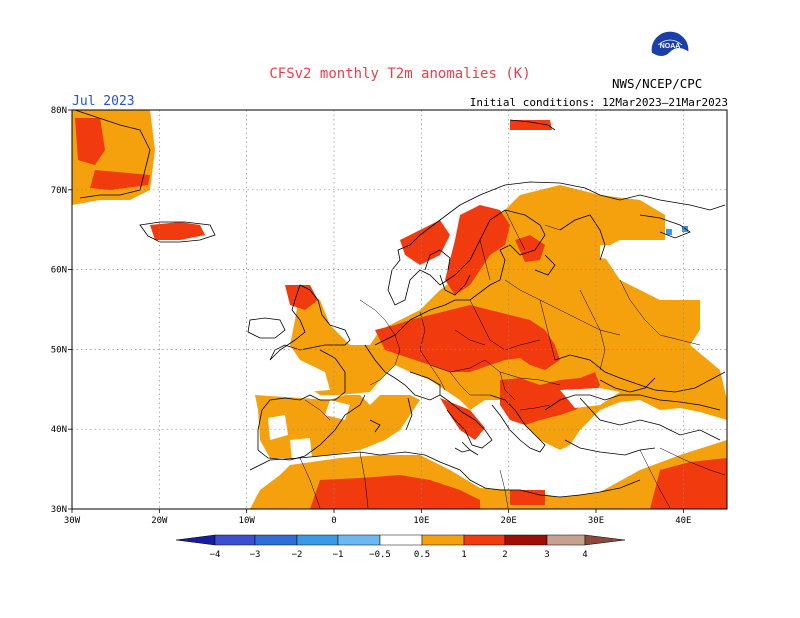 Image resolution: width=800 pixels, height=618 pixels. Describe the element at coordinates (195, 540) in the screenshot. I see `colorbar-extend-low` at that location.